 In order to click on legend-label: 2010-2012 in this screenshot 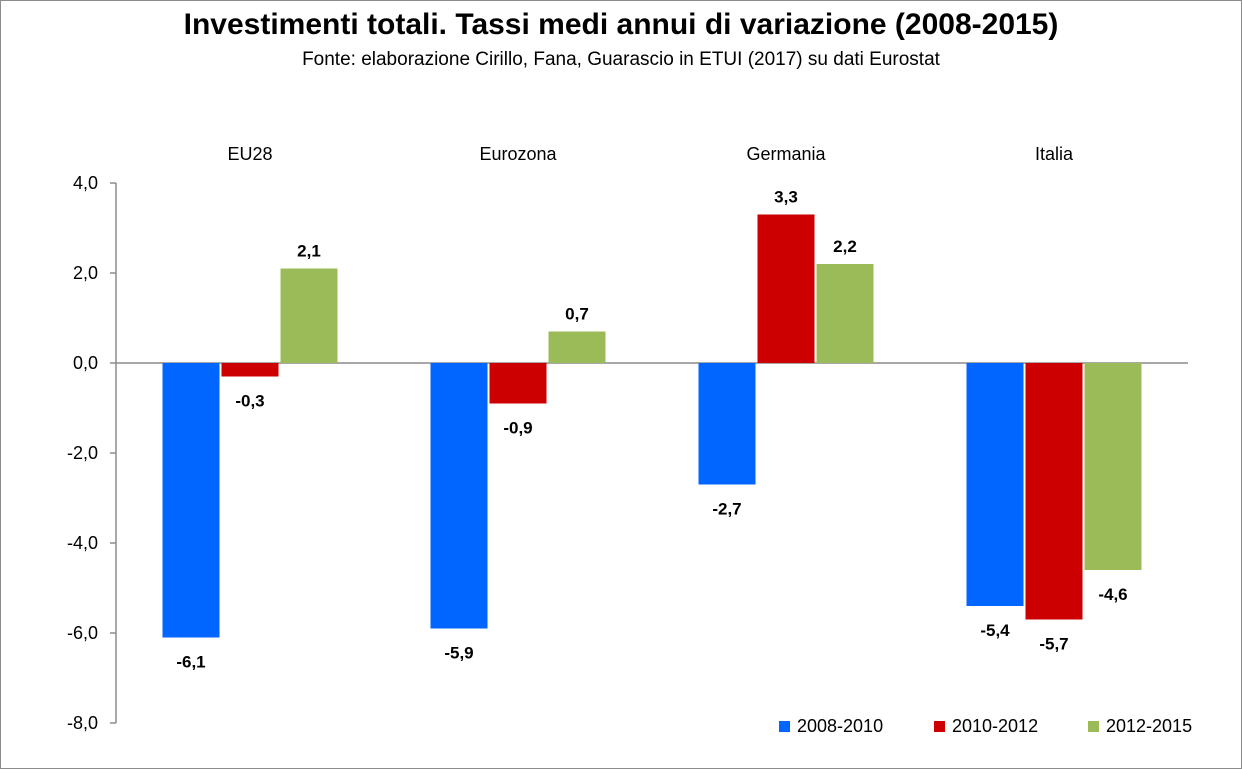, I will do `click(995, 726)`.